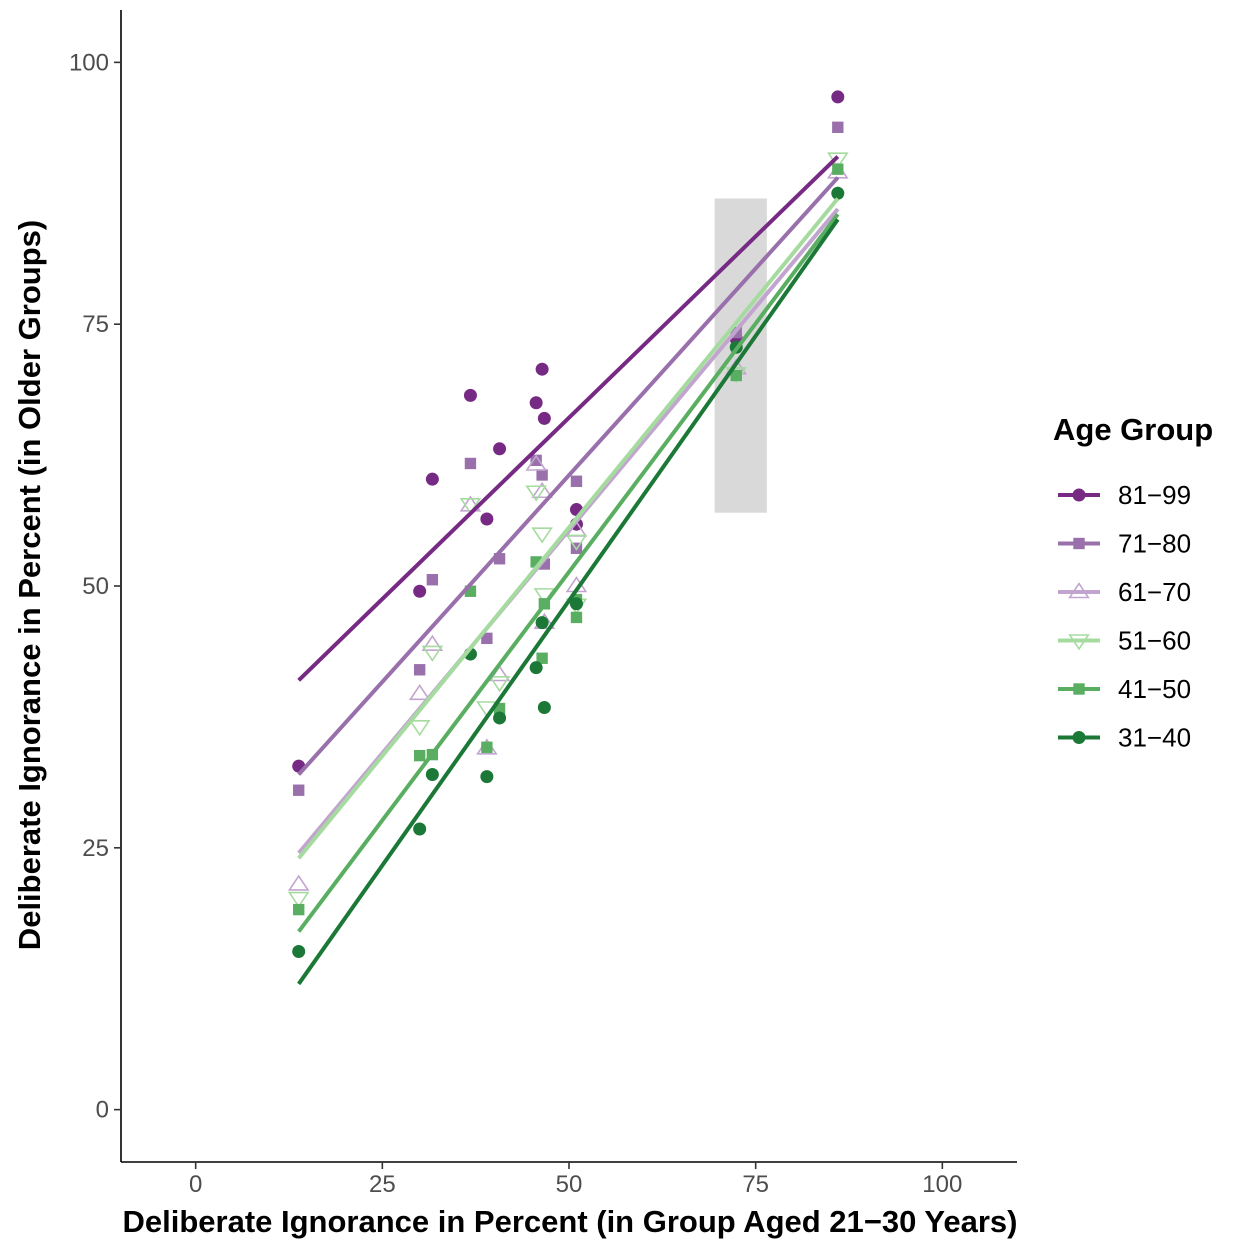 This screenshot has width=1252, height=1243. I want to click on x-tick-label-0: 0, so click(195, 1184).